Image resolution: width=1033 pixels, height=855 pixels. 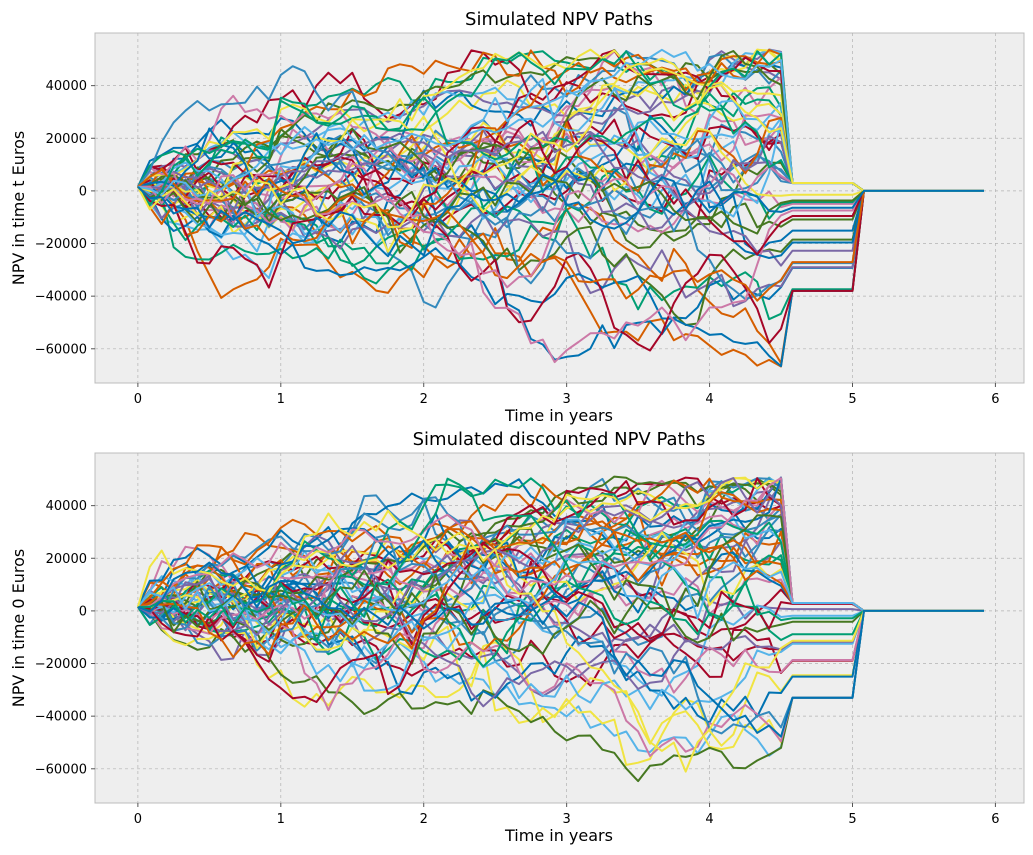 I want to click on y-axis-label: NPV in time 0 Euros, so click(x=18, y=628).